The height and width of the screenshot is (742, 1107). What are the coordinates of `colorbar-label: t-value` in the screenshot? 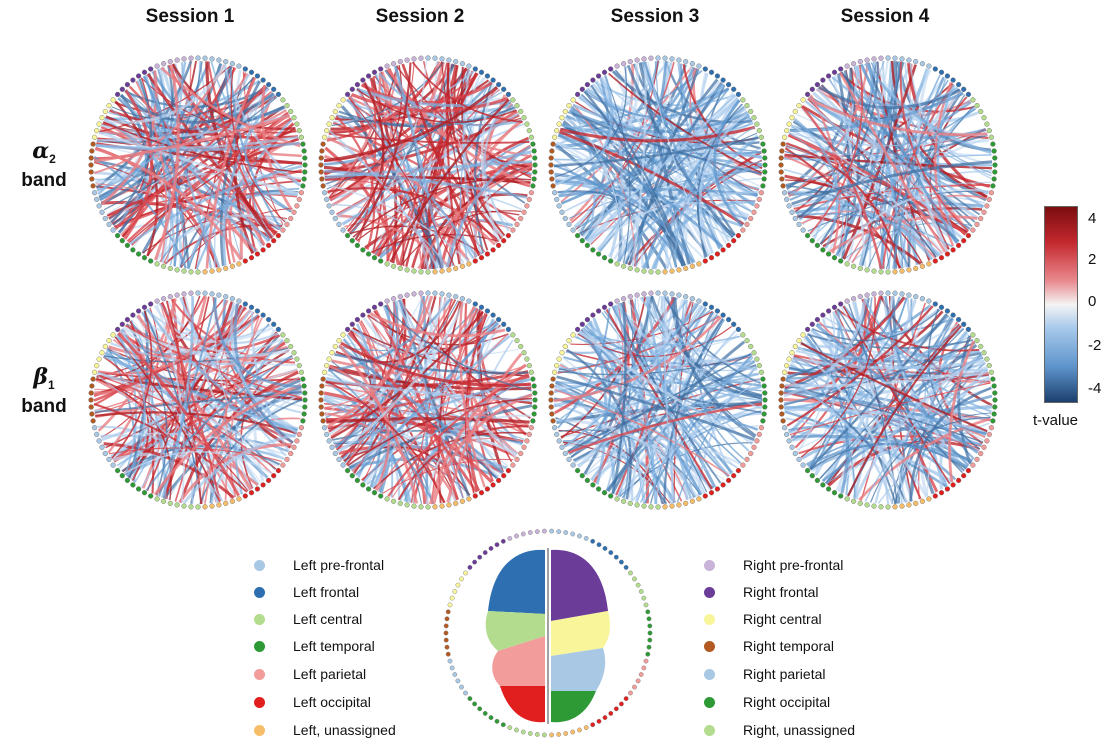 It's located at (1056, 420).